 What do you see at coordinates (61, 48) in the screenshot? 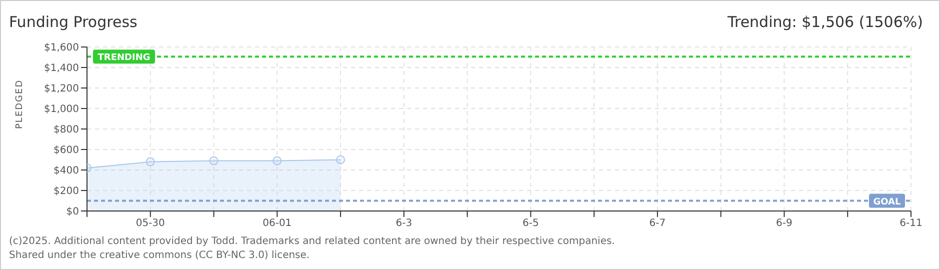
I see `y-tick-label: $1,600` at bounding box center [61, 48].